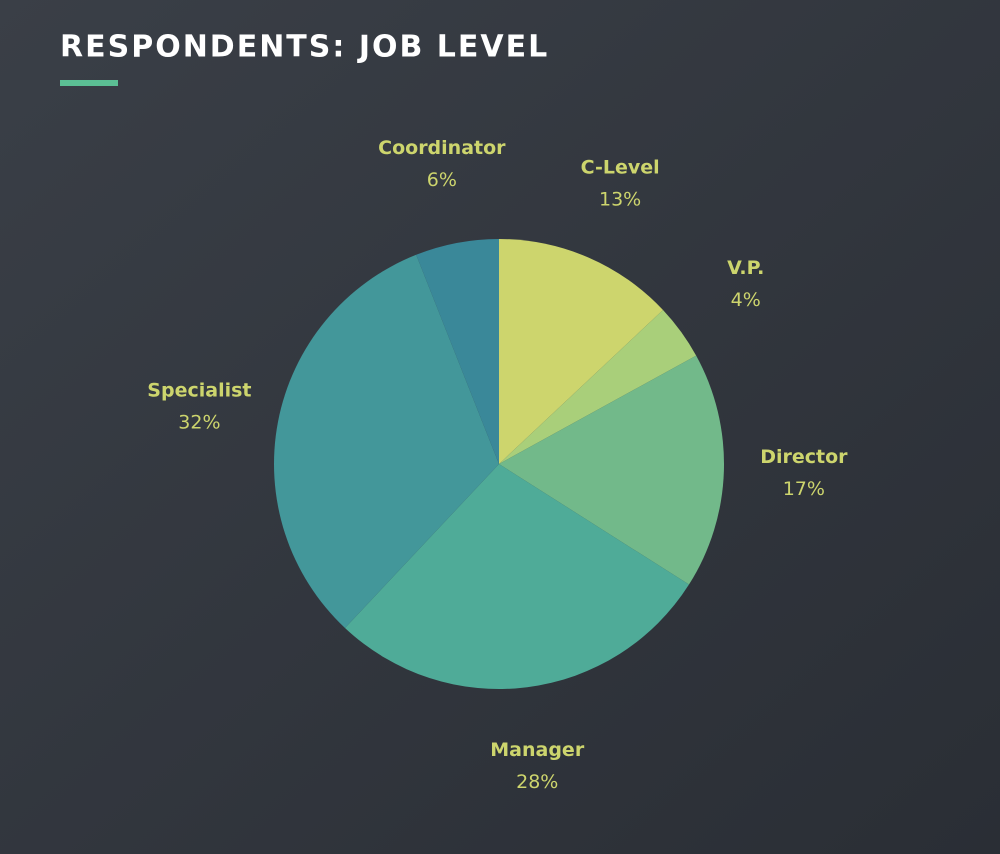  What do you see at coordinates (442, 148) in the screenshot?
I see `slice-label-name: Coordinator` at bounding box center [442, 148].